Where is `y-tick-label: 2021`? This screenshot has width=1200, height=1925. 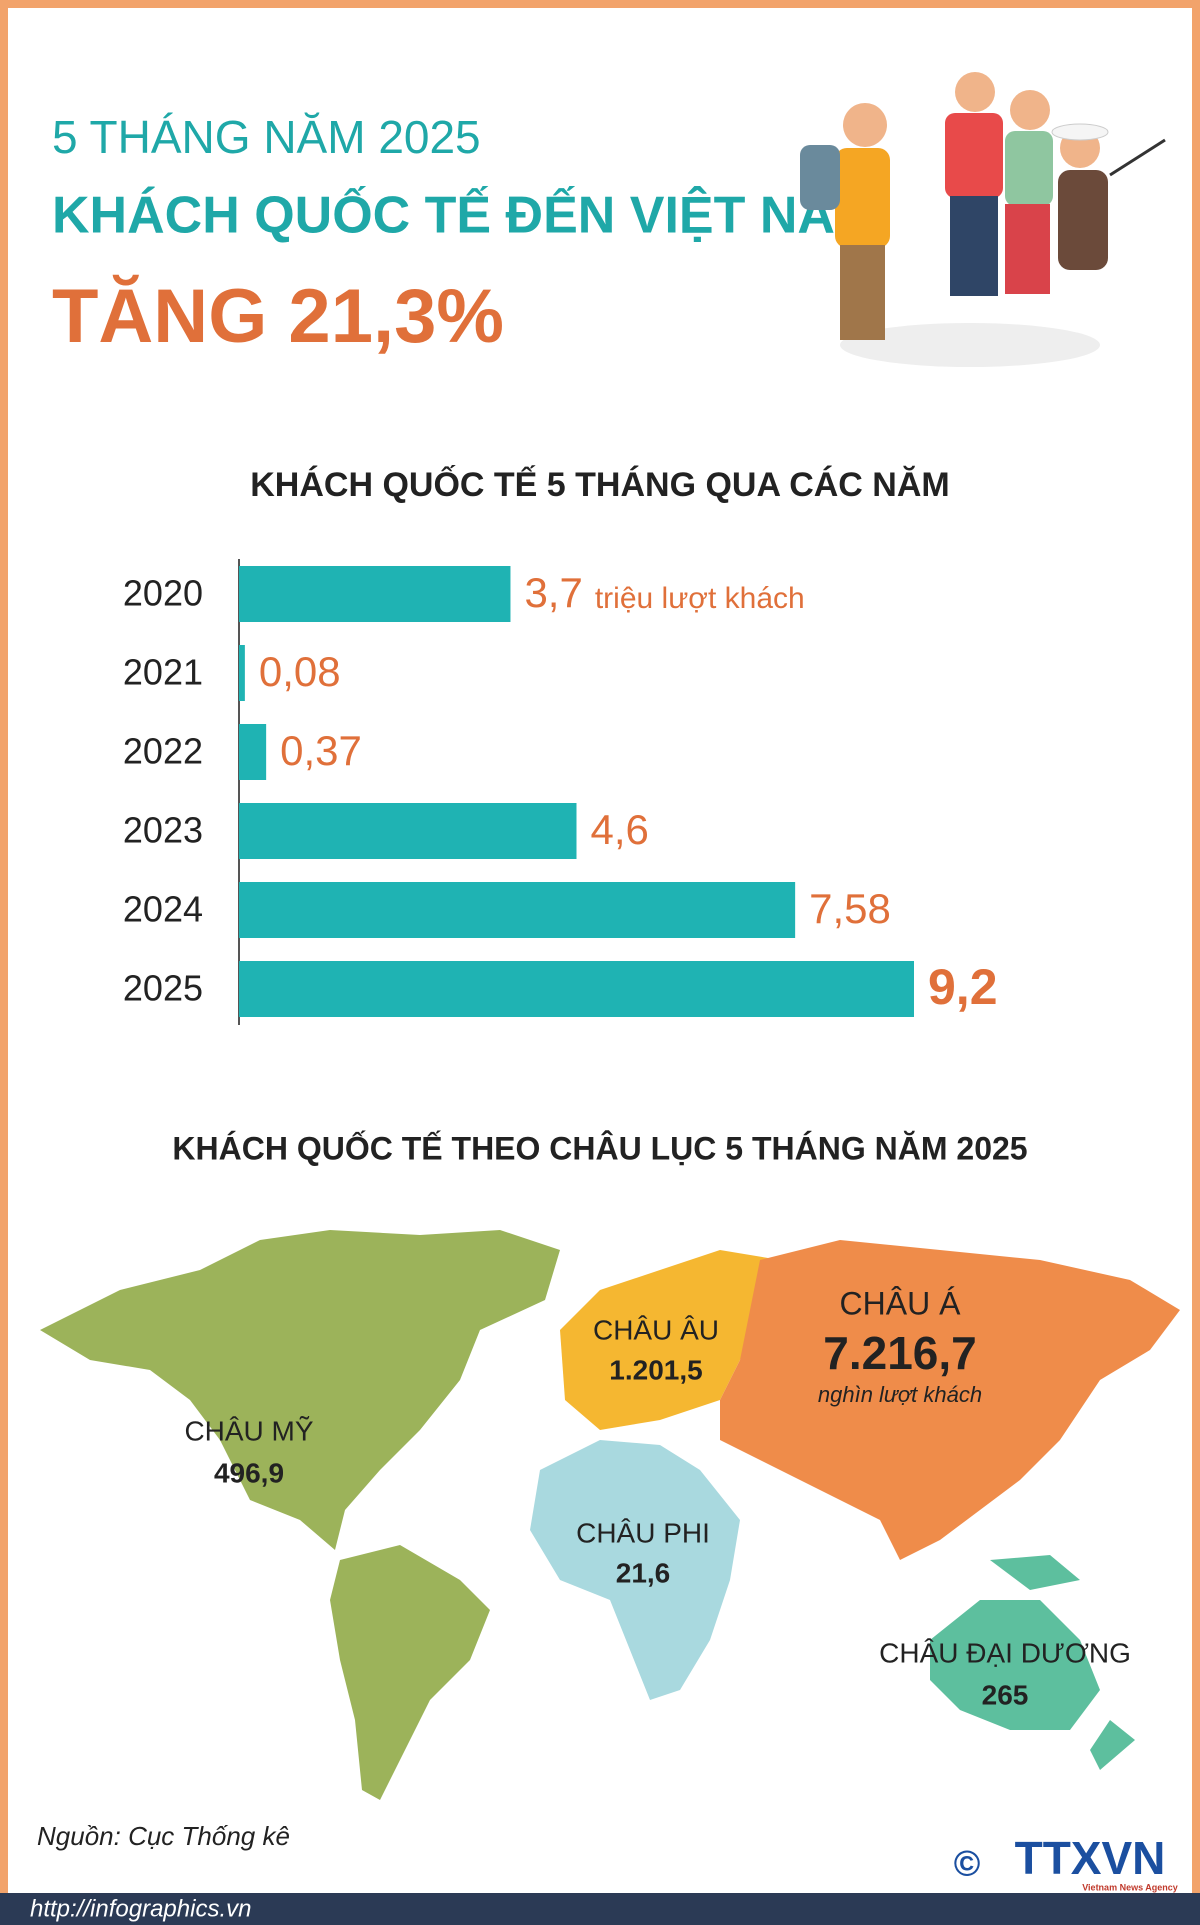 y-tick-label: 2021 is located at coordinates (163, 672).